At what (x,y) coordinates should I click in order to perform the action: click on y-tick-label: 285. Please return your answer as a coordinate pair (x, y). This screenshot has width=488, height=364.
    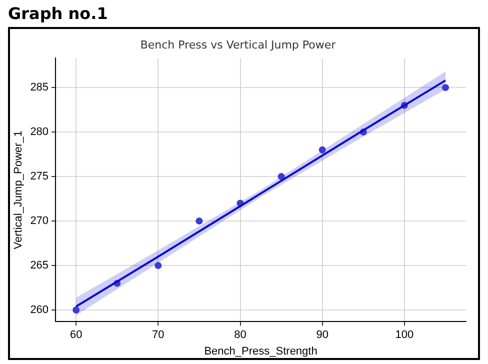
    Looking at the image, I should click on (39, 88).